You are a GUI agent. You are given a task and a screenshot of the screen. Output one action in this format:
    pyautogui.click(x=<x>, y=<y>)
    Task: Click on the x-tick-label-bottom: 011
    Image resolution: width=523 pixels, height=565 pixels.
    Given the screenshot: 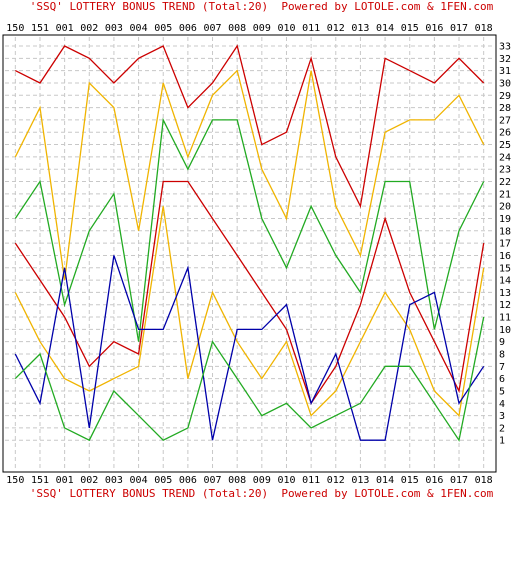 What is the action you would take?
    pyautogui.click(x=311, y=480)
    